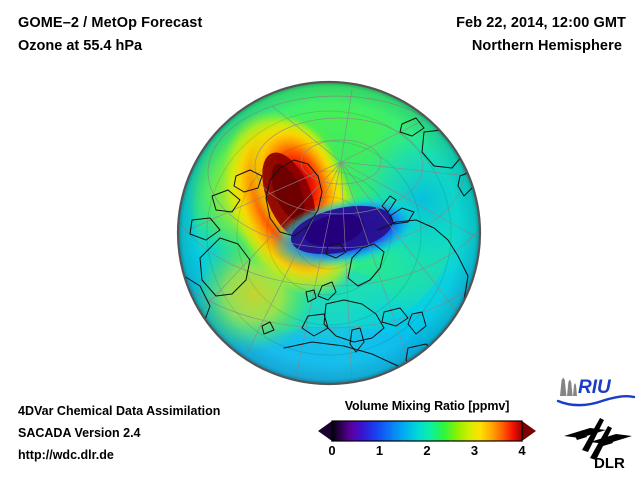 Image resolution: width=640 pixels, height=480 pixels. Describe the element at coordinates (332, 450) in the screenshot. I see `tick-label-0: 0` at that location.